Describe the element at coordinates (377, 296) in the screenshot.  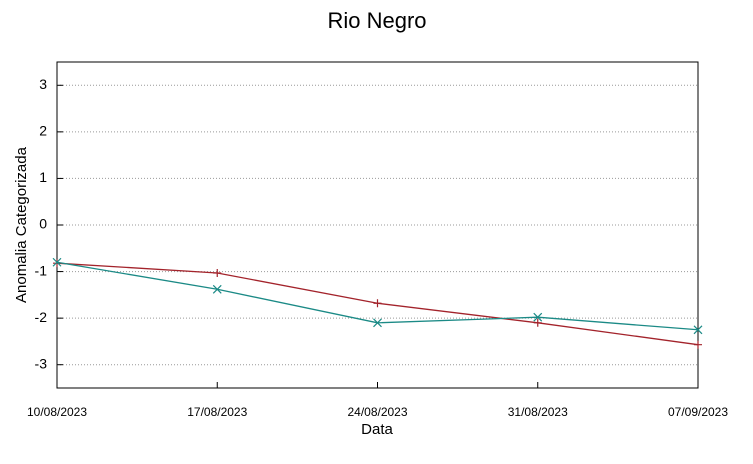
I see `series-line` at that location.